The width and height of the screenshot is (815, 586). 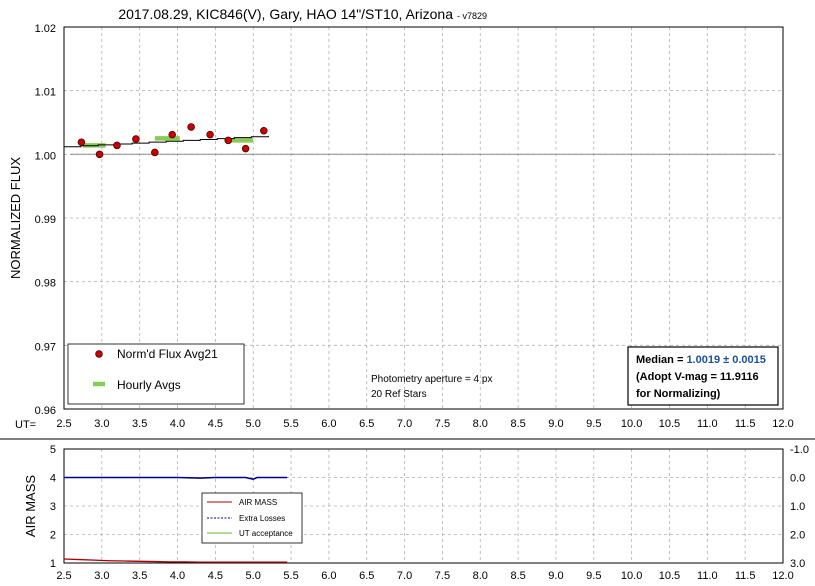 I want to click on top-x-tick-label: 5.5, so click(x=290, y=424).